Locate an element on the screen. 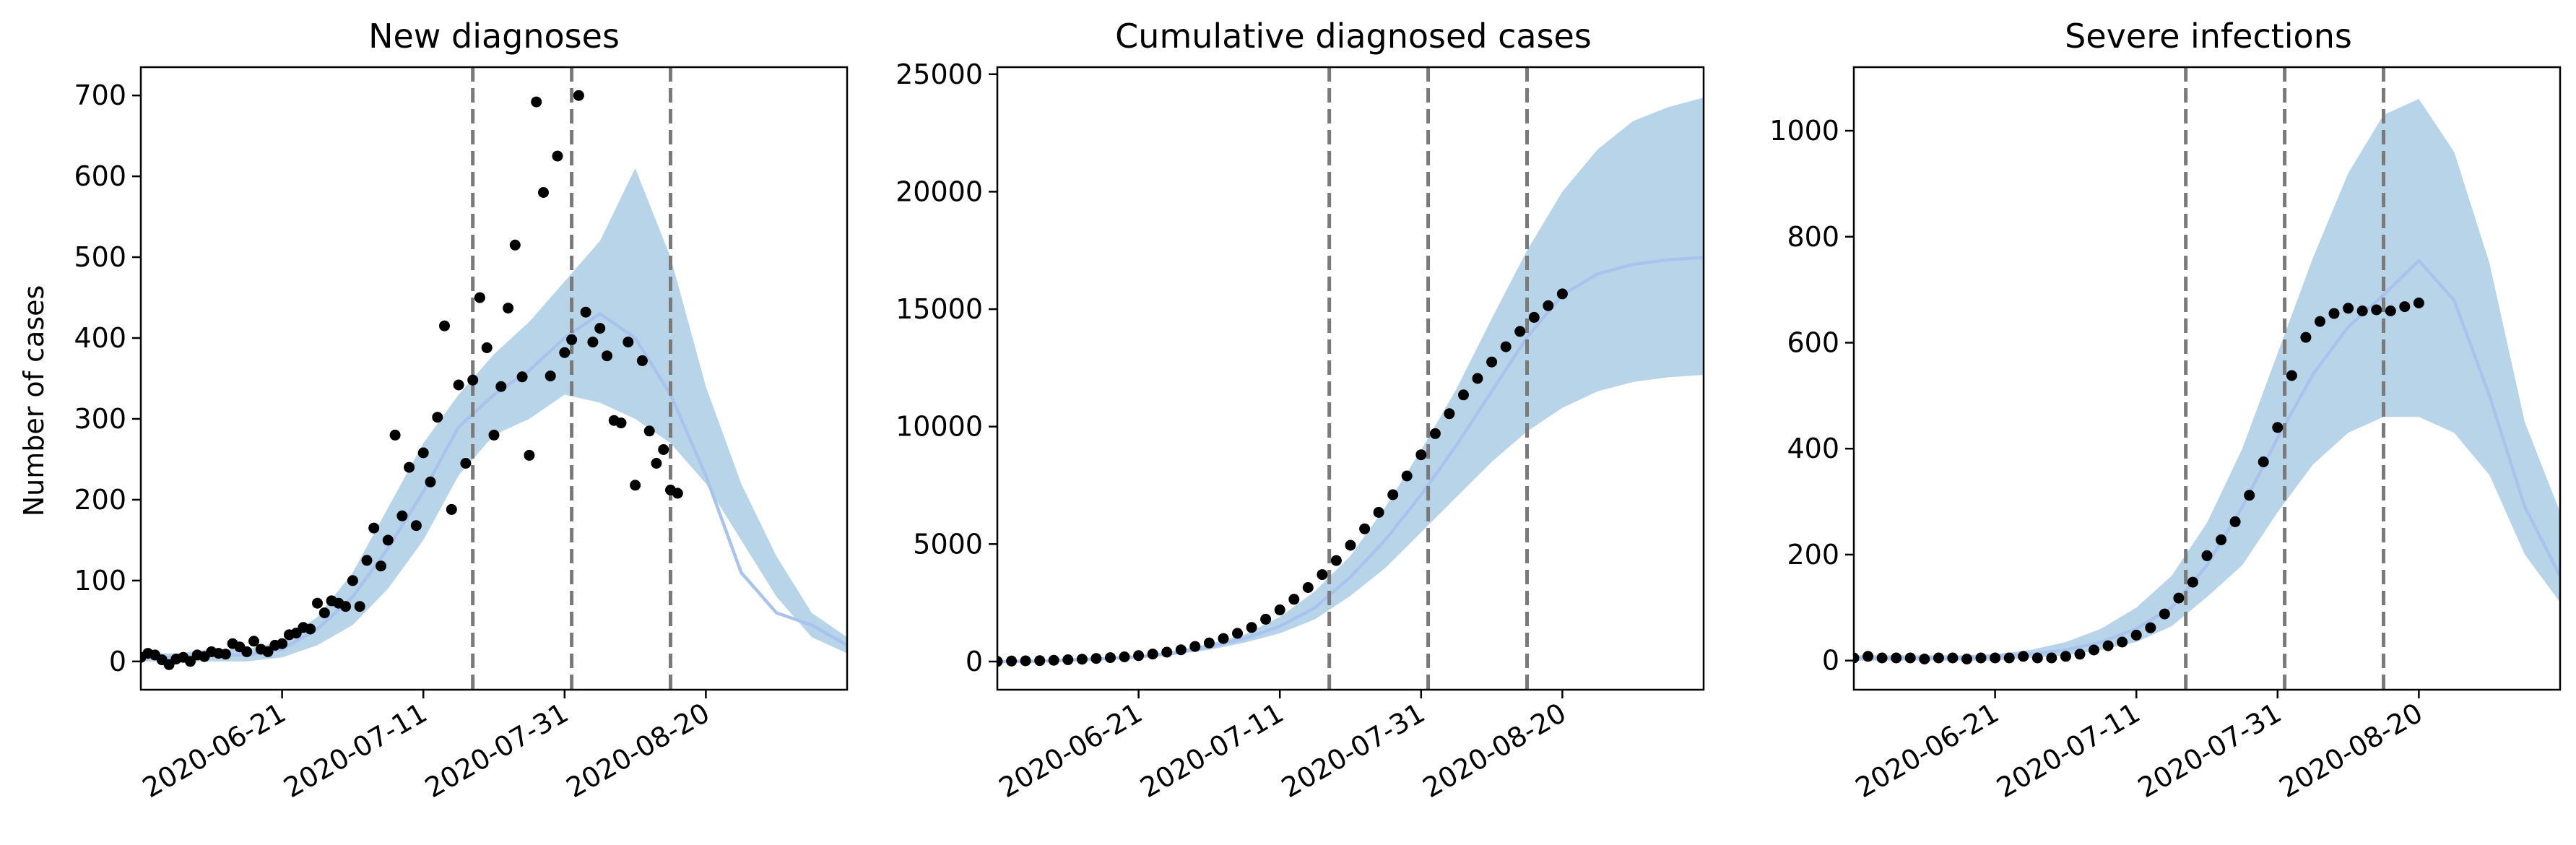 Image resolution: width=2576 pixels, height=845 pixels. y-tick-label: 800 is located at coordinates (1813, 237).